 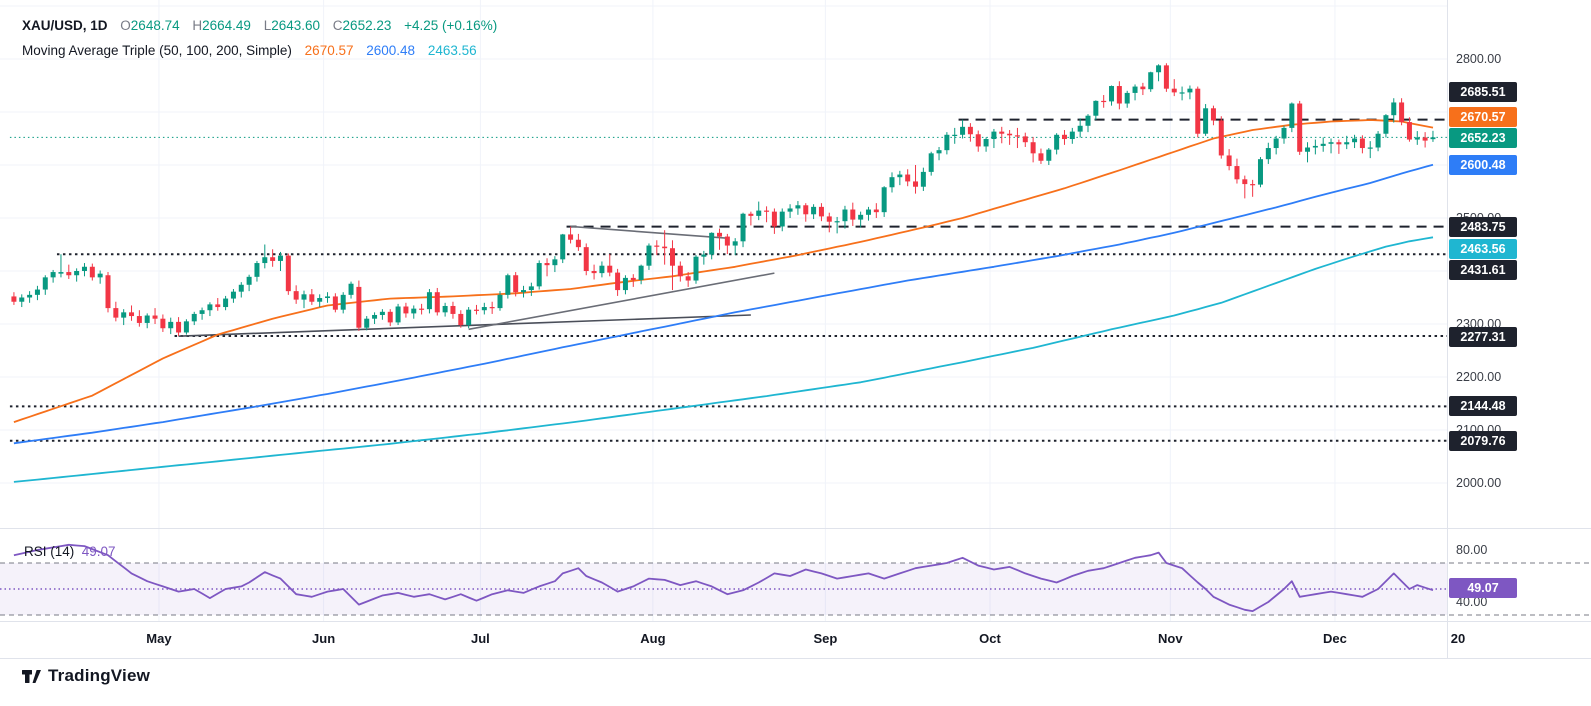 What do you see at coordinates (125, 25) in the screenshot?
I see `open-label: O` at bounding box center [125, 25].